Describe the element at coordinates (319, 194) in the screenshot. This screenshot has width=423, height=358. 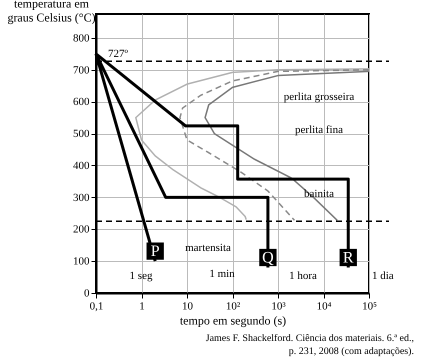
I see `annotation: bainita` at that location.